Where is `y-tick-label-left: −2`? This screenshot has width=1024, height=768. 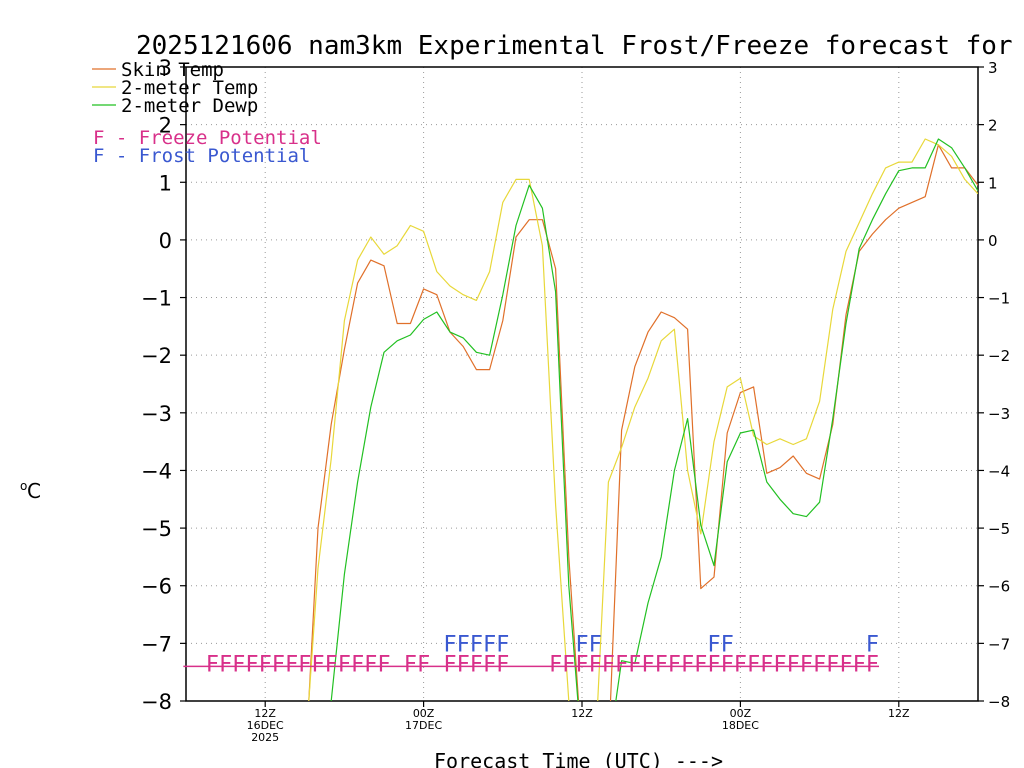 y-tick-label-left: −2 is located at coordinates (156, 356).